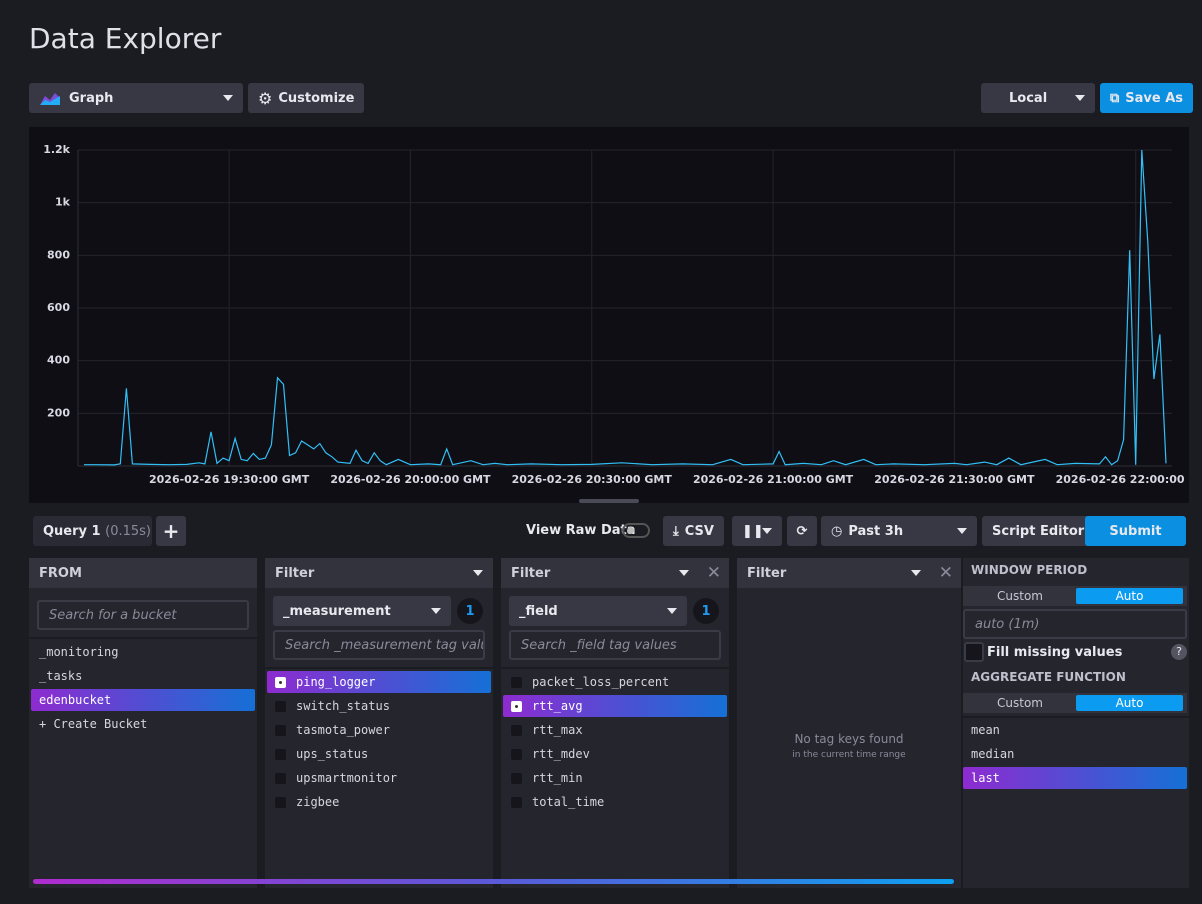 The height and width of the screenshot is (904, 1202). What do you see at coordinates (615, 645) in the screenshot?
I see `tag-search: Search _field tag values` at bounding box center [615, 645].